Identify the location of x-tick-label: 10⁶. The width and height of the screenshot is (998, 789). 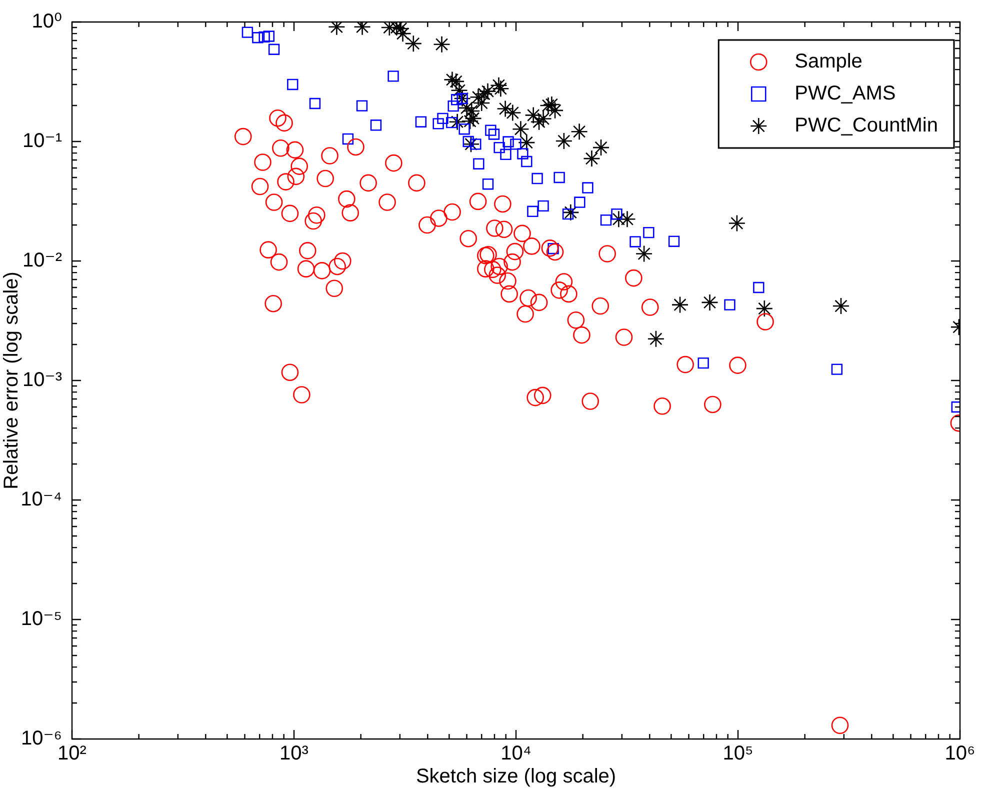
(960, 753).